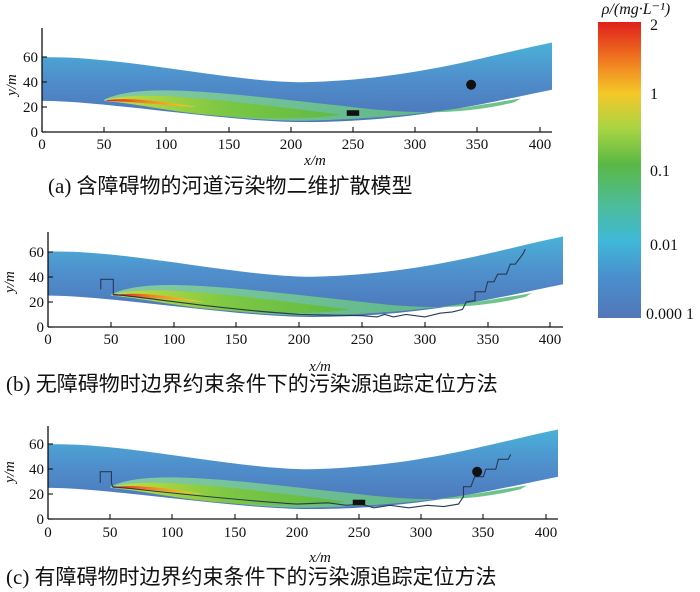  Describe the element at coordinates (252, 384) in the screenshot. I see `panel-caption: (b) 无障碍物时边界约束条件下的污染源追踪定位方法` at that location.